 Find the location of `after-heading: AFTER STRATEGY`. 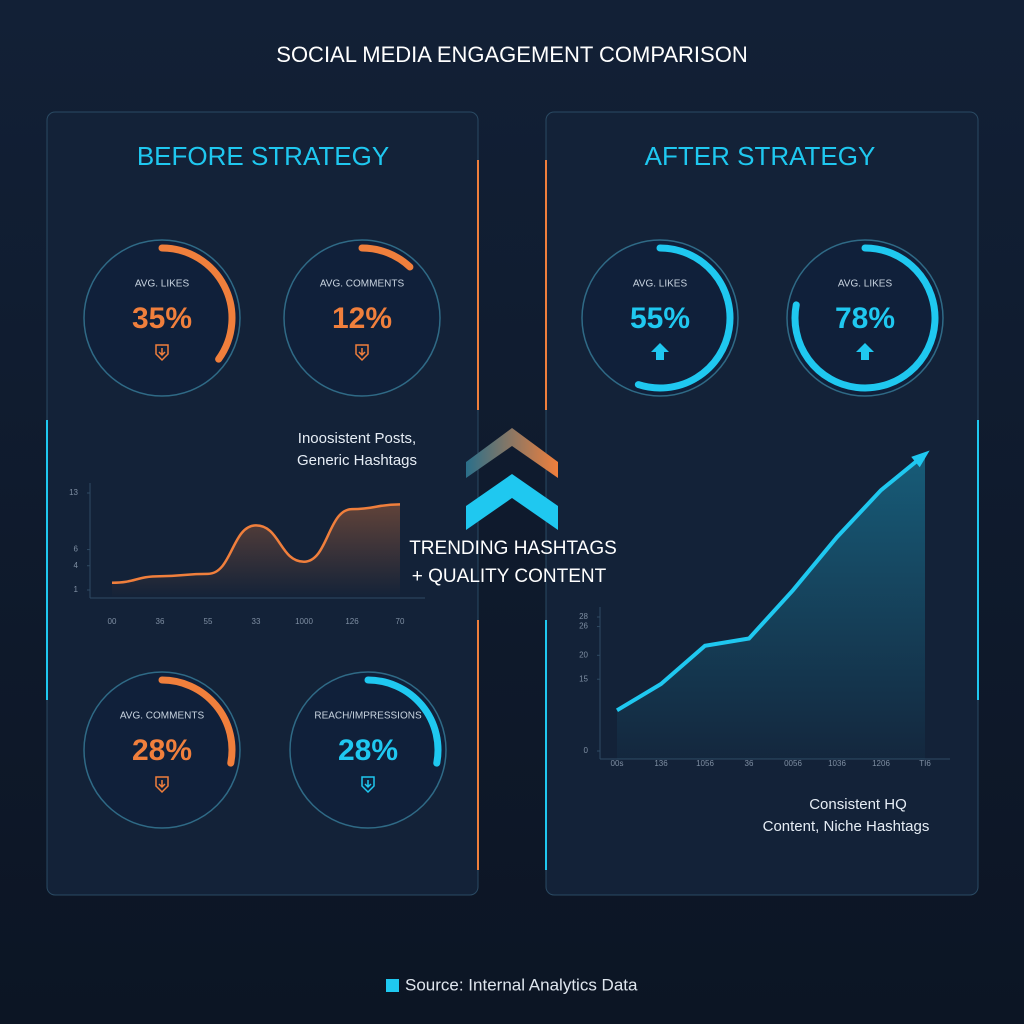

after-heading: AFTER STRATEGY is located at coordinates (760, 156).